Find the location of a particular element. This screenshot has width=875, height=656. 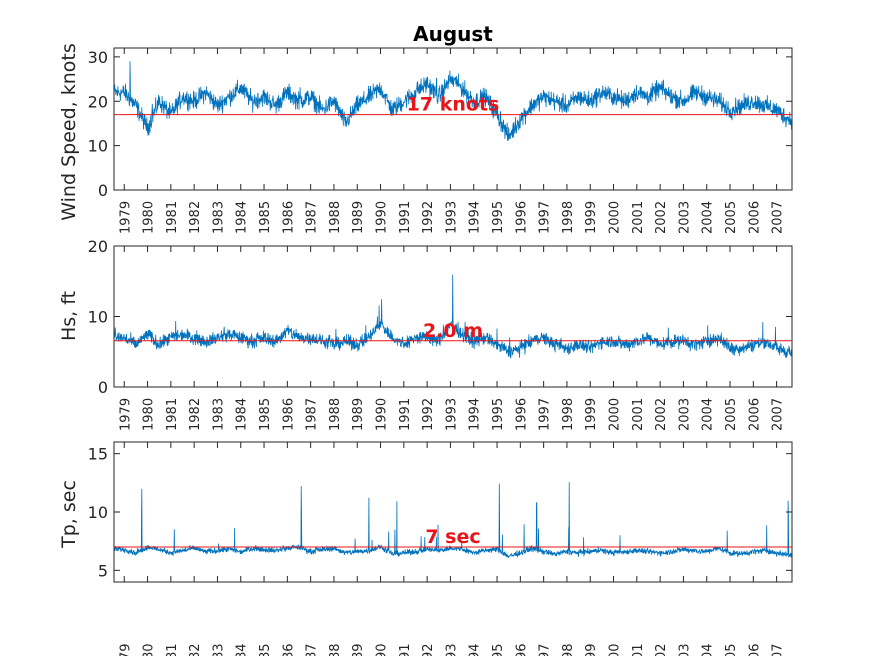

x-tick-label: 1986 is located at coordinates (288, 414).